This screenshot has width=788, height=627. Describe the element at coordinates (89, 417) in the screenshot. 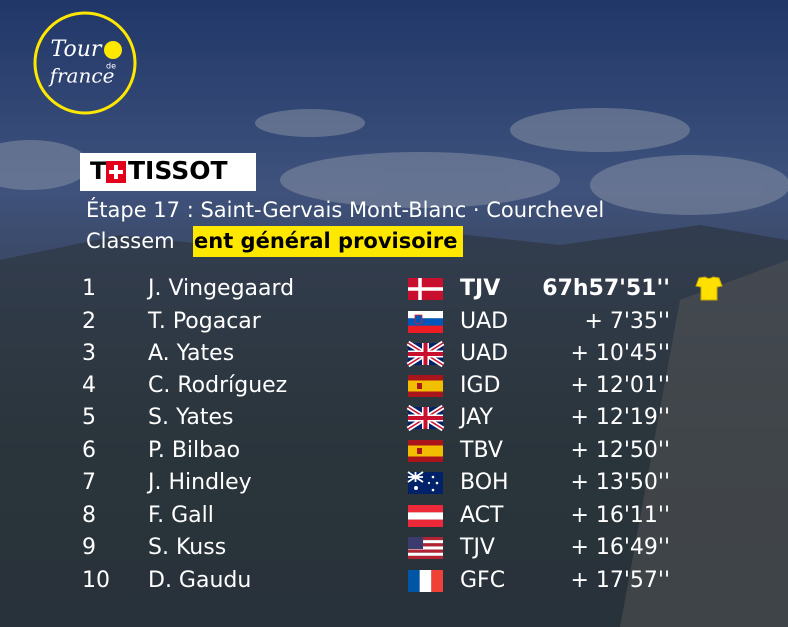

I see `rank: 5` at that location.